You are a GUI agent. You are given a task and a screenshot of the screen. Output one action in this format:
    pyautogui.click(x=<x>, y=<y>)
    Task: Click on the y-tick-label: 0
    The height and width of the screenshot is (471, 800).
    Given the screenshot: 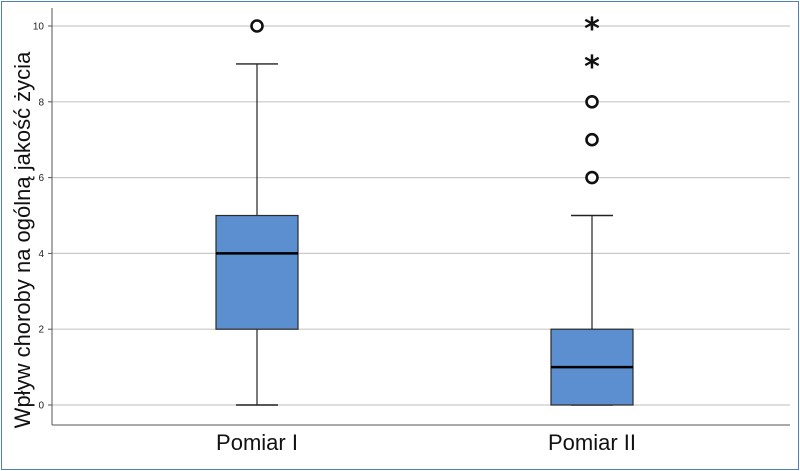 What is the action you would take?
    pyautogui.click(x=41, y=406)
    